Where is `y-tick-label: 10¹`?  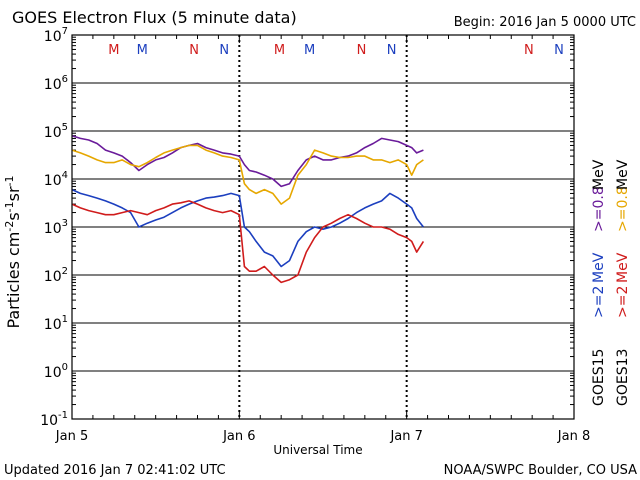 y-tick-label: 10¹ is located at coordinates (56, 323).